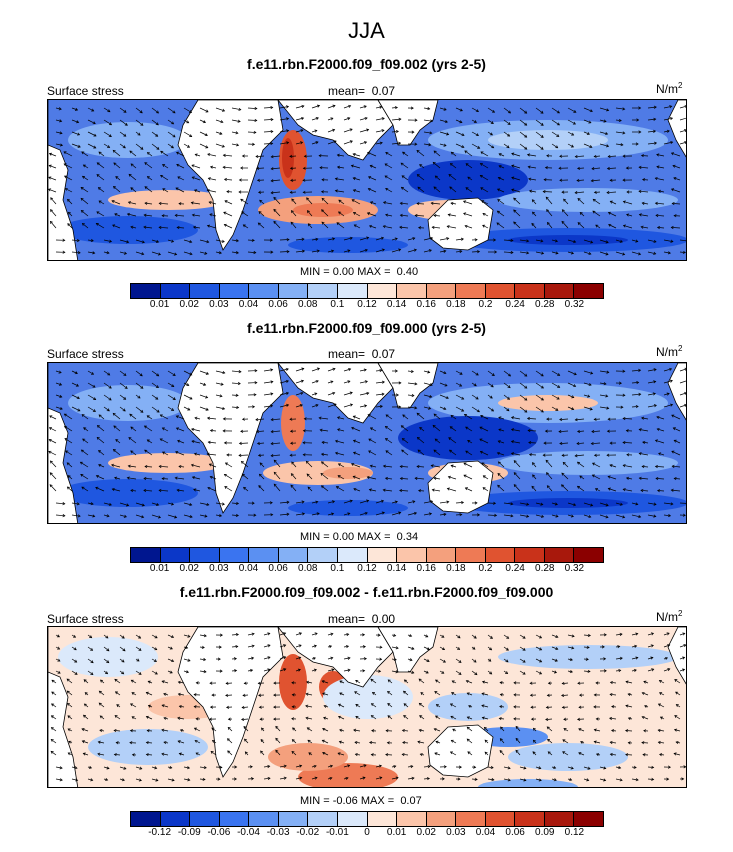 The height and width of the screenshot is (852, 733). I want to click on panel-title-2: f.e11.rbn.F2000.f09_f09.000 (yrs 2-5), so click(366, 328).